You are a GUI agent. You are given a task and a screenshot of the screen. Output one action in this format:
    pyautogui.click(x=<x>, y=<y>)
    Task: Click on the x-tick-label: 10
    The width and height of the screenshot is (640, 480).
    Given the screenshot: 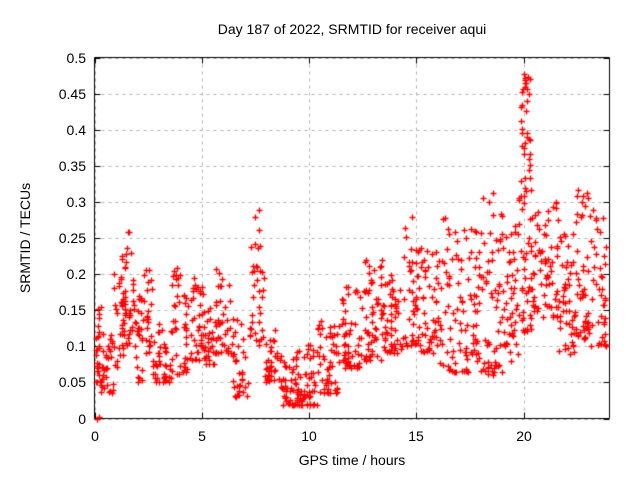 What is the action you would take?
    pyautogui.click(x=309, y=436)
    